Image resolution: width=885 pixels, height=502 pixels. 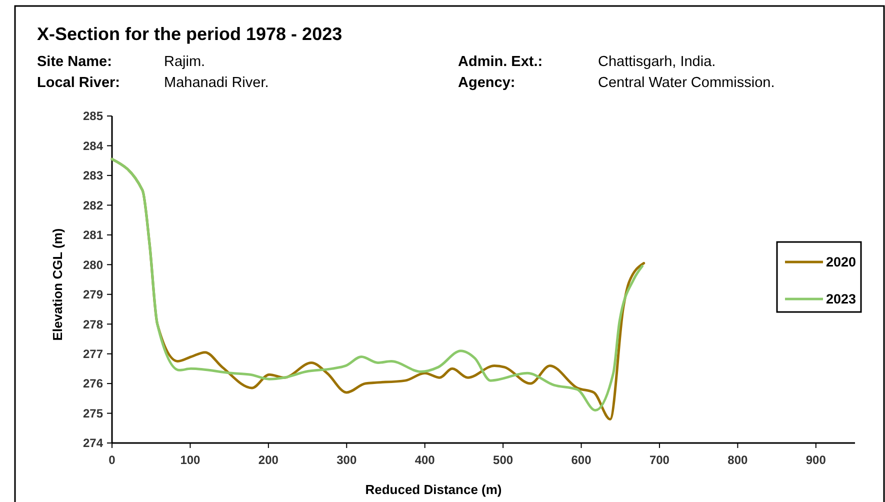 What do you see at coordinates (93, 443) in the screenshot?
I see `y-tick-label: 274` at bounding box center [93, 443].